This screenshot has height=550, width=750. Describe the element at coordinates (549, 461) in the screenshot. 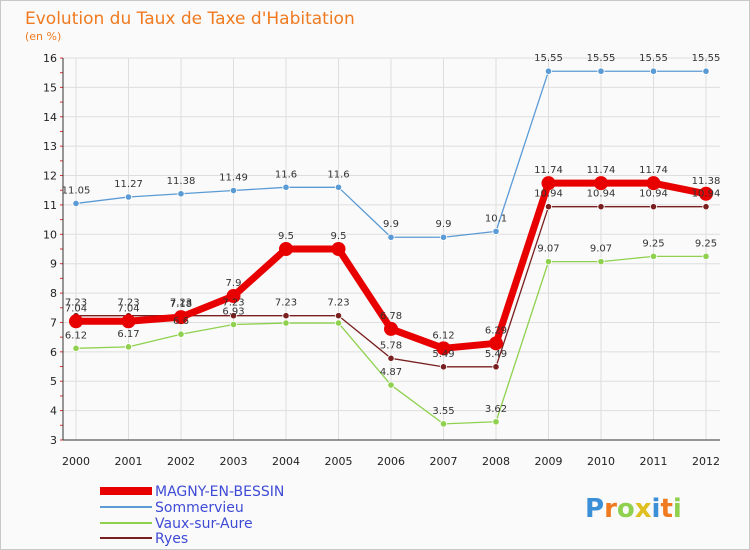

I see `x-tick-label: 2009` at that location.